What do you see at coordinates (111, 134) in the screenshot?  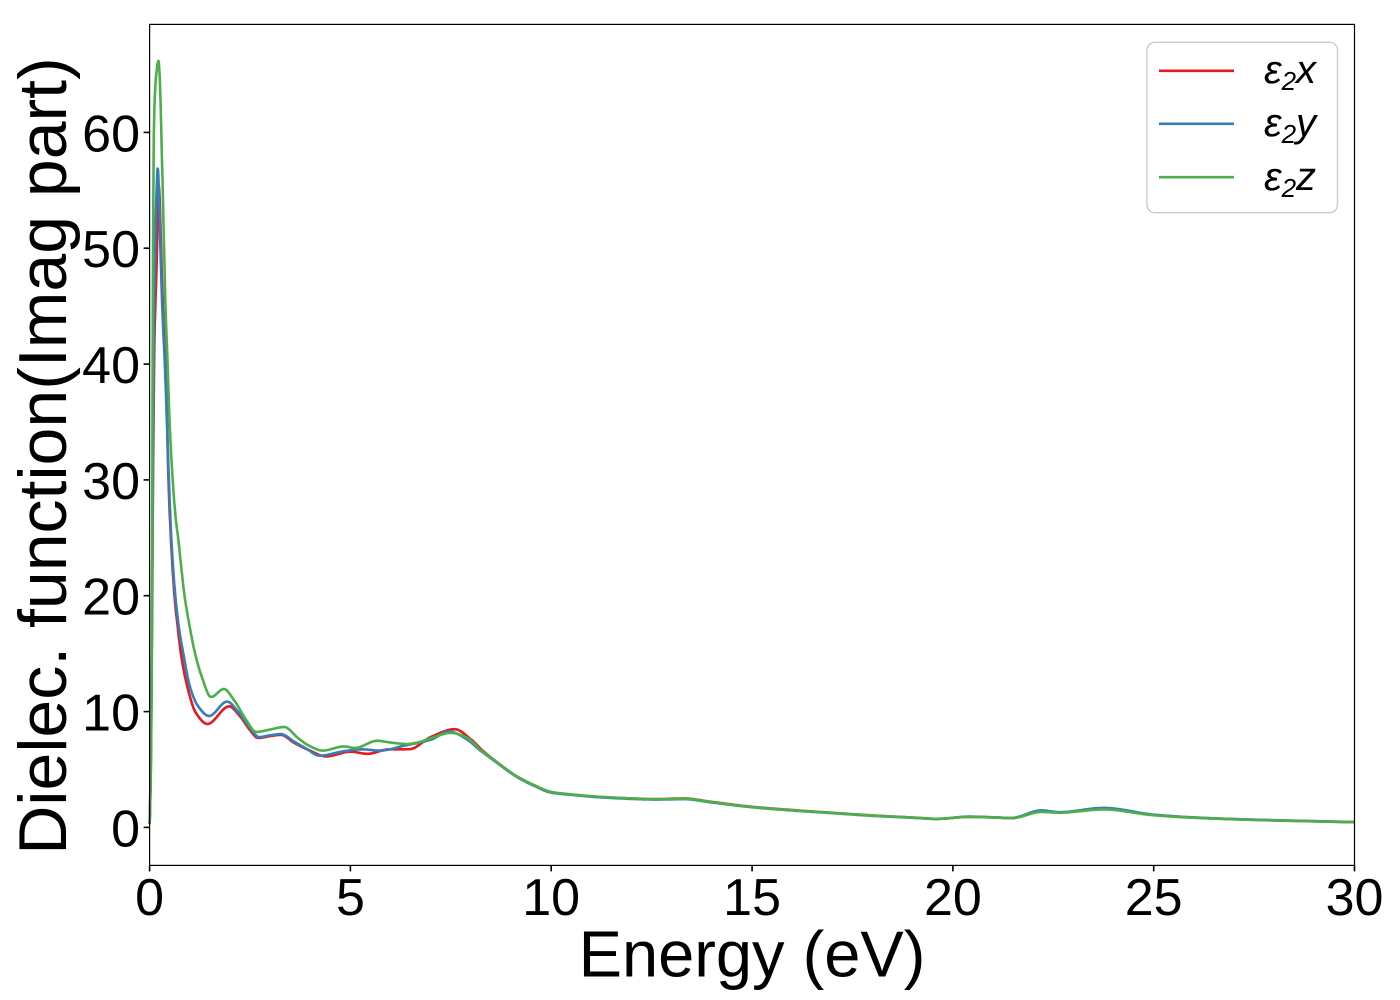 I see `svg-text: 60` at bounding box center [111, 134].